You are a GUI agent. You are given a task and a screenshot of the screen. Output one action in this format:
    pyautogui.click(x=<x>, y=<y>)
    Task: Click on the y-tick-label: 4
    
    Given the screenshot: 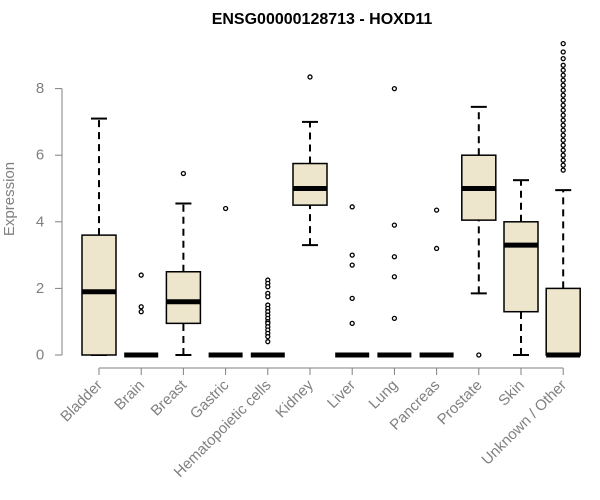 What is the action you would take?
    pyautogui.click(x=40, y=221)
    